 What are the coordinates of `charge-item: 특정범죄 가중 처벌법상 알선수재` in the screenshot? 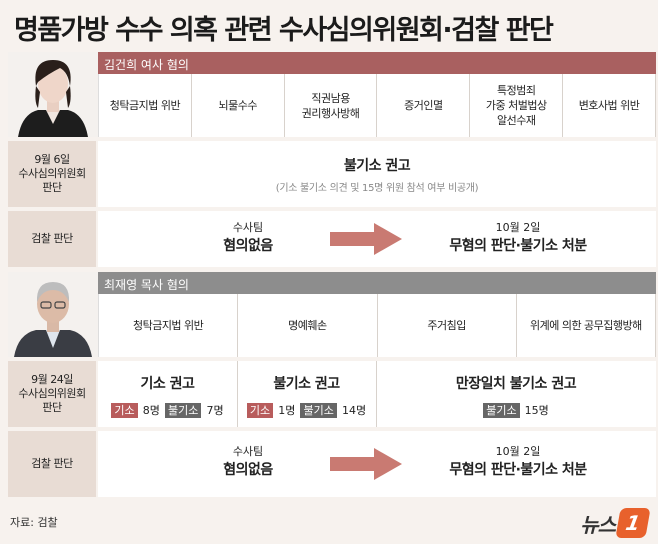 It's located at (517, 105).